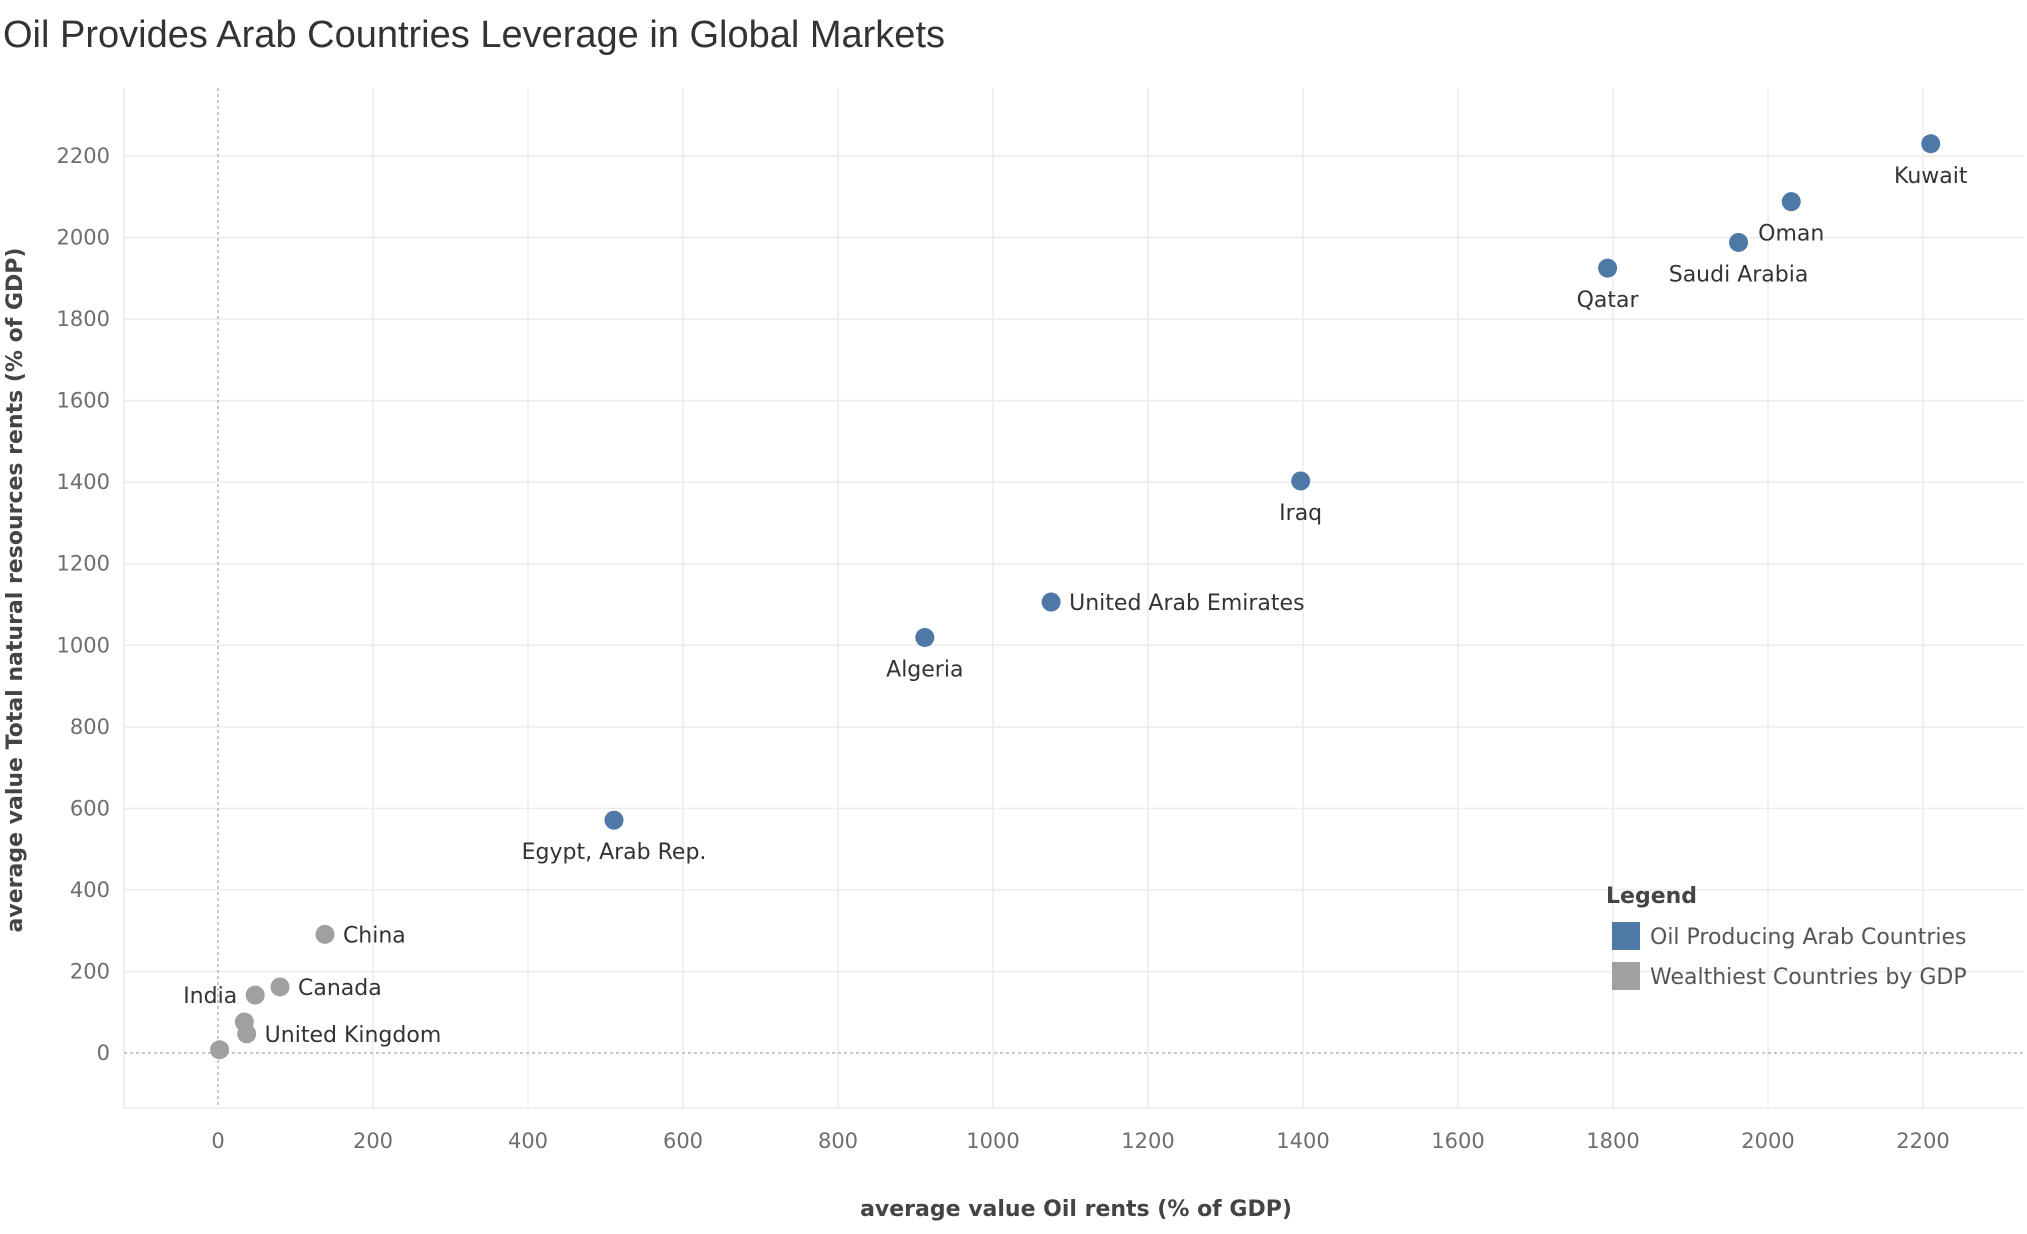  I want to click on data-point-algeria, so click(925, 638).